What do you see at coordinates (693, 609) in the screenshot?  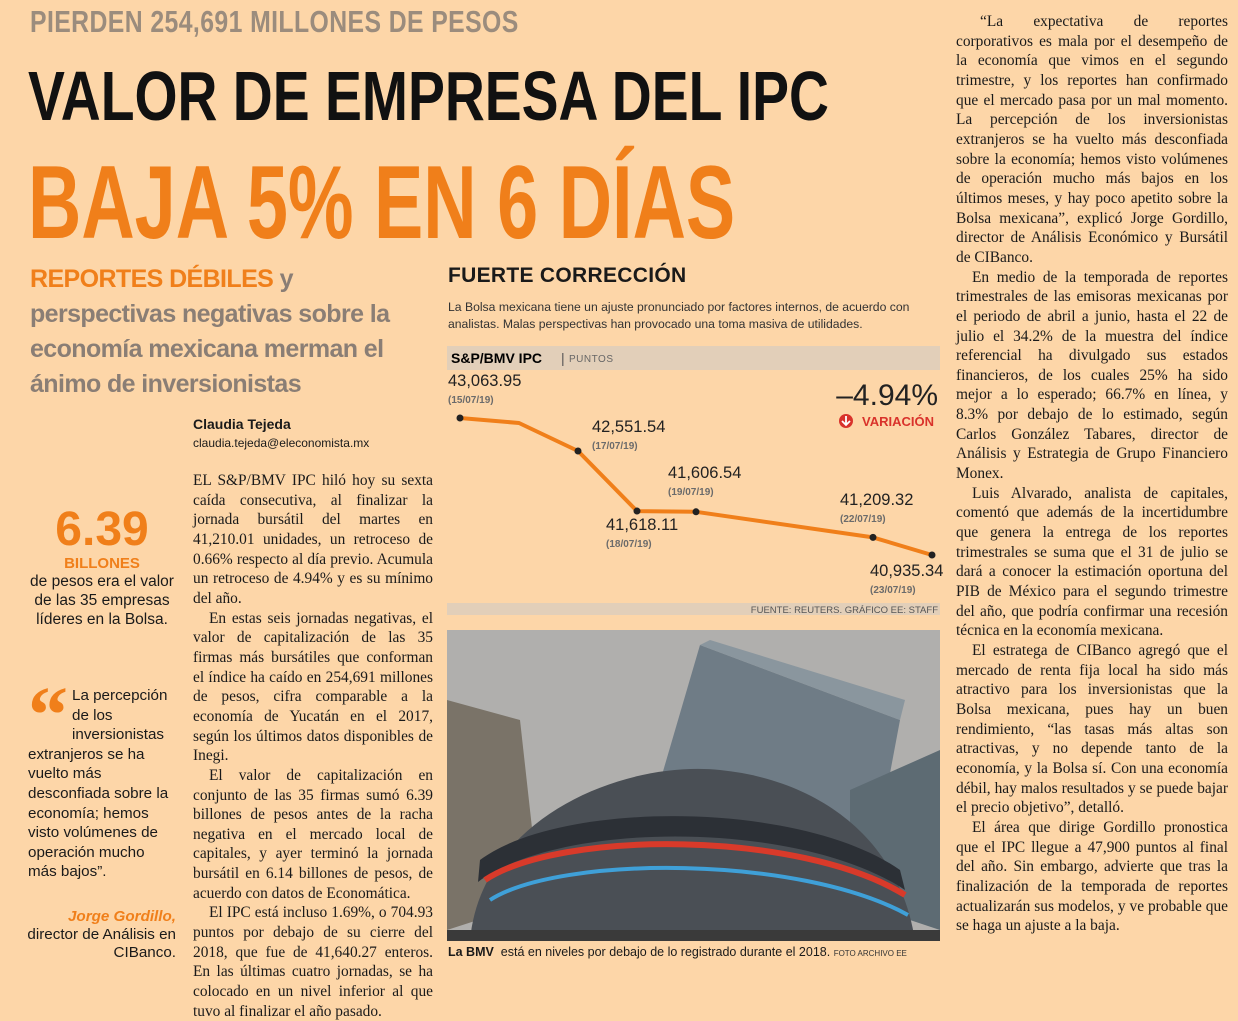 I see `source-bar` at bounding box center [693, 609].